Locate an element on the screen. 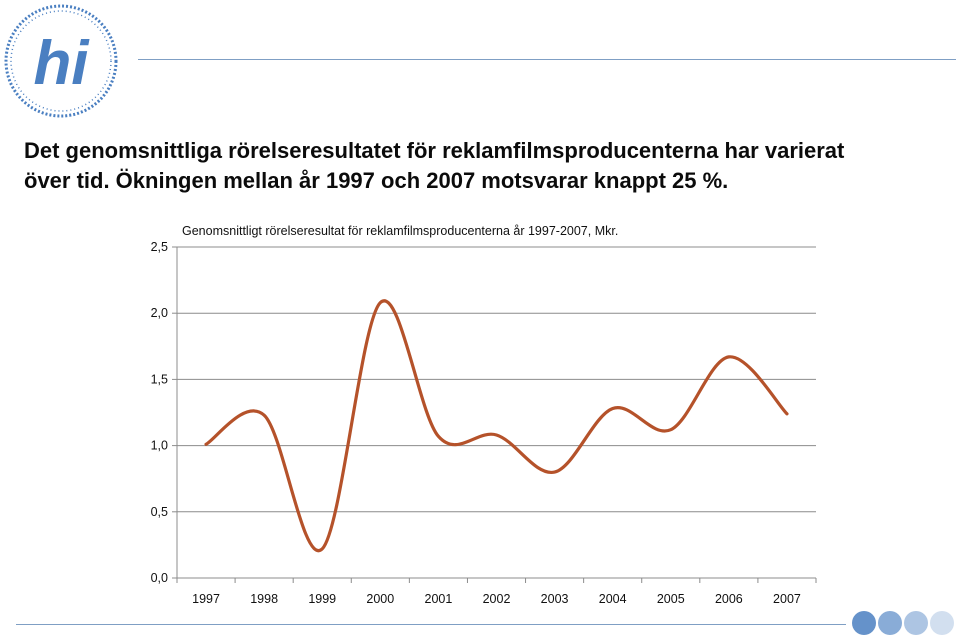 The image size is (960, 642). x-tick-label: 2007 is located at coordinates (787, 599).